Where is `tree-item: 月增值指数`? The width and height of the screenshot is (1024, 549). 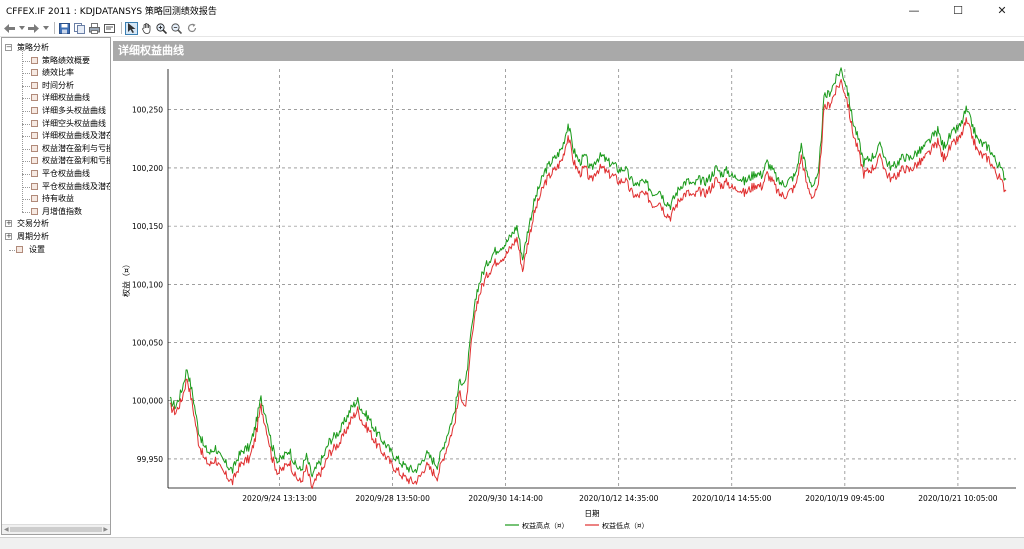 tree-item: 月增值指数 is located at coordinates (56, 212).